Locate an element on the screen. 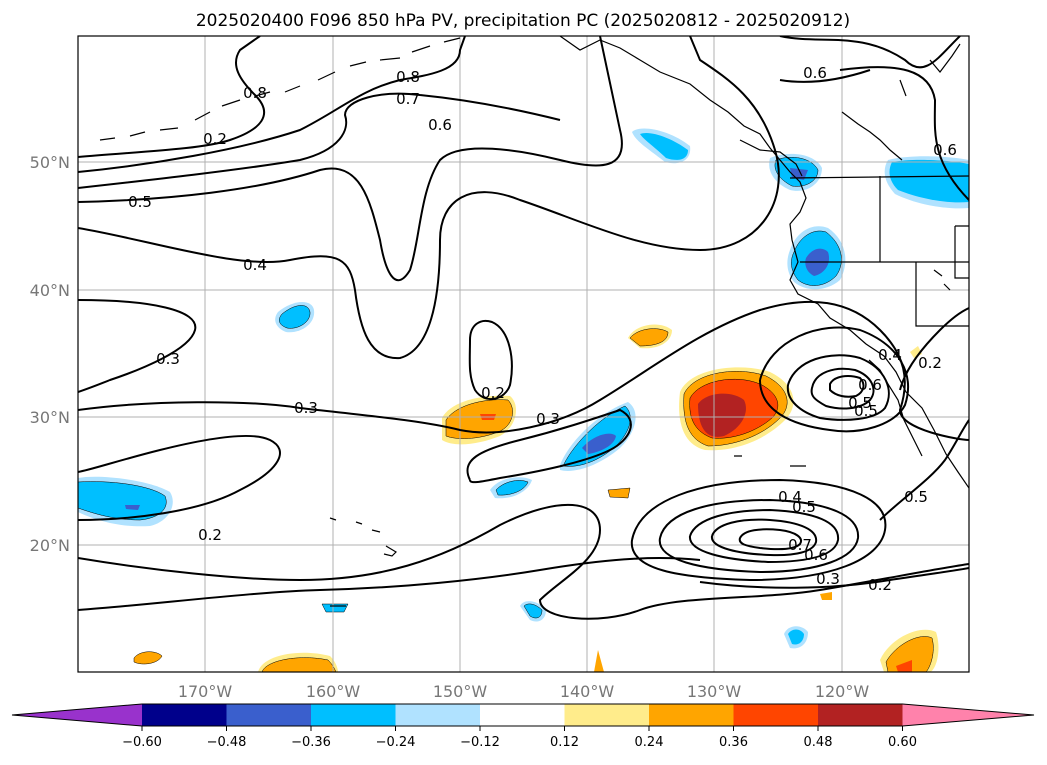 Image resolution: width=1047 pixels, height=765 pixels. lon-tick-label: 170°W is located at coordinates (205, 691).